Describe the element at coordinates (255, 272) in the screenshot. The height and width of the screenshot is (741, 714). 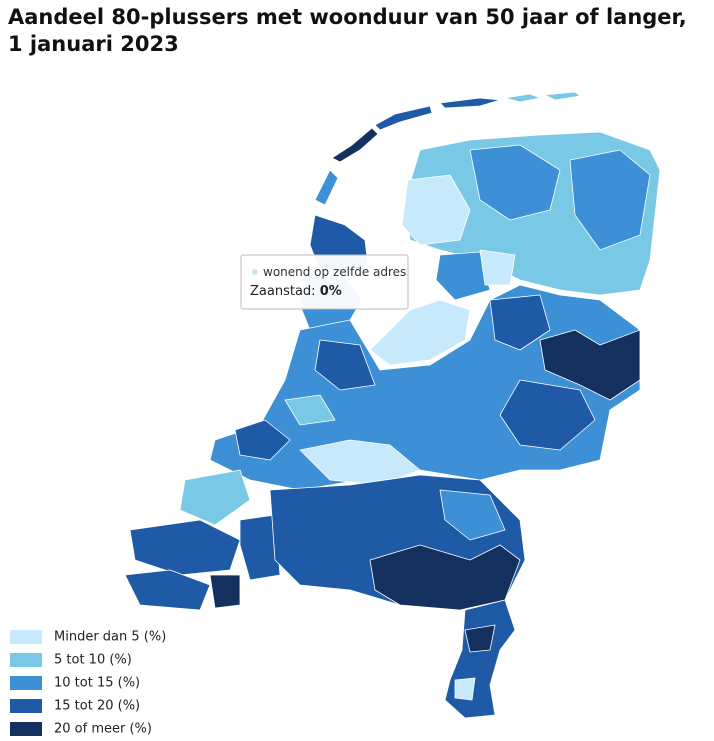
I see `tooltip-marker` at that location.